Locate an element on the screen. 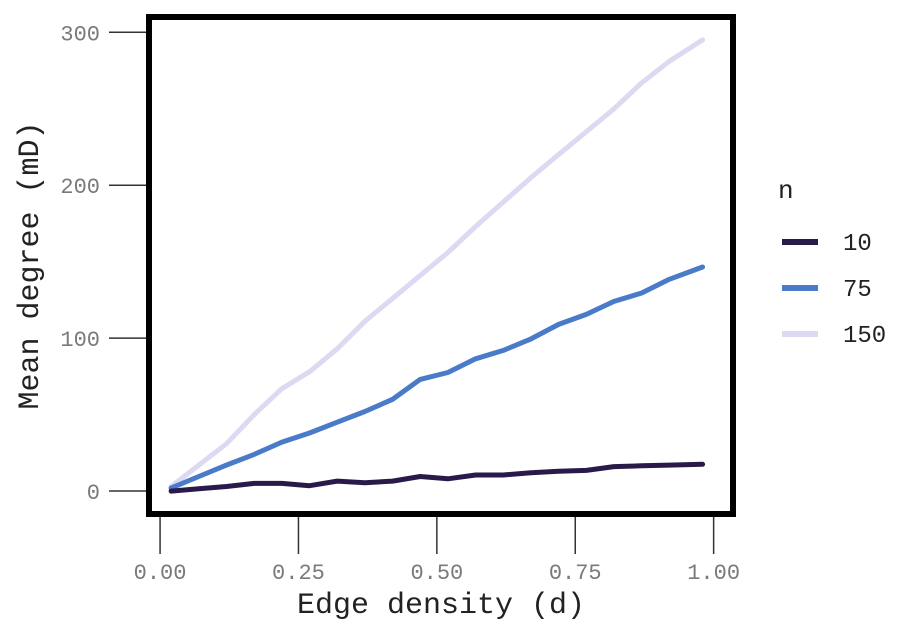  x-tick-label: 0.00 is located at coordinates (160, 573).